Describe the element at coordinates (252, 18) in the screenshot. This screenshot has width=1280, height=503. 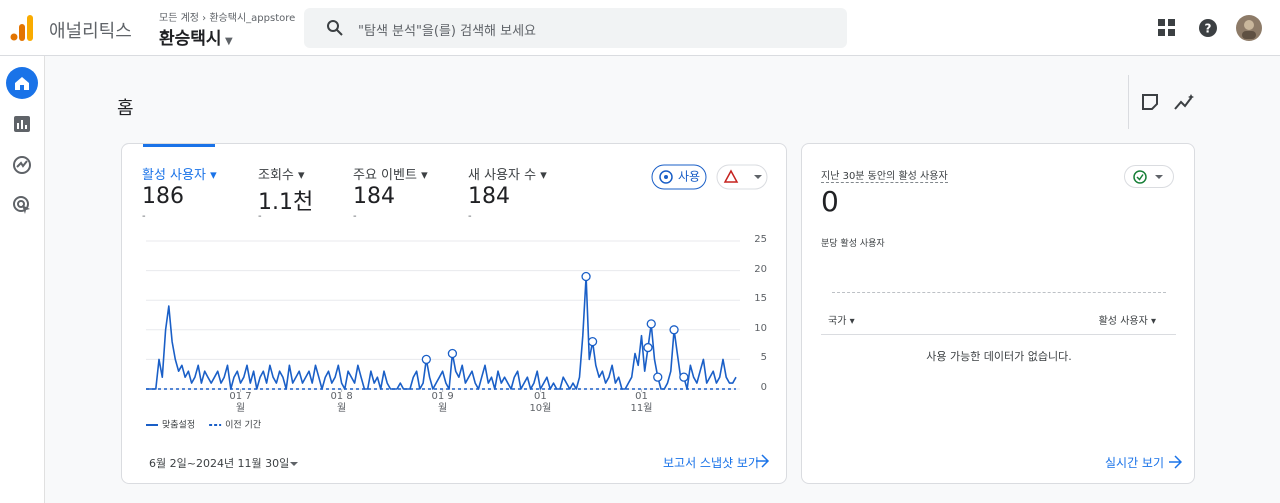
I see `breadcrumb-item: 환승택시_appstore` at that location.